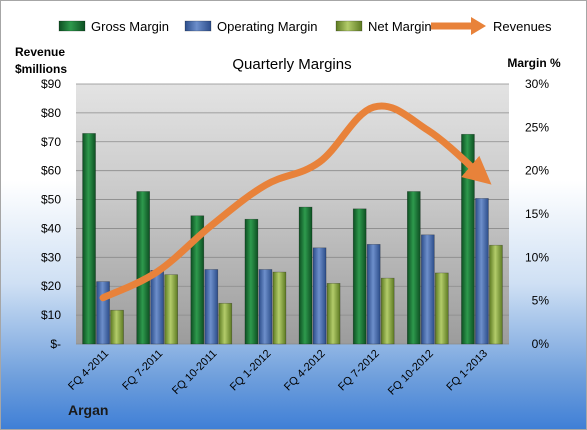 The image size is (587, 430). I want to click on left-axis-title: Revenue $millions, so click(41, 60).